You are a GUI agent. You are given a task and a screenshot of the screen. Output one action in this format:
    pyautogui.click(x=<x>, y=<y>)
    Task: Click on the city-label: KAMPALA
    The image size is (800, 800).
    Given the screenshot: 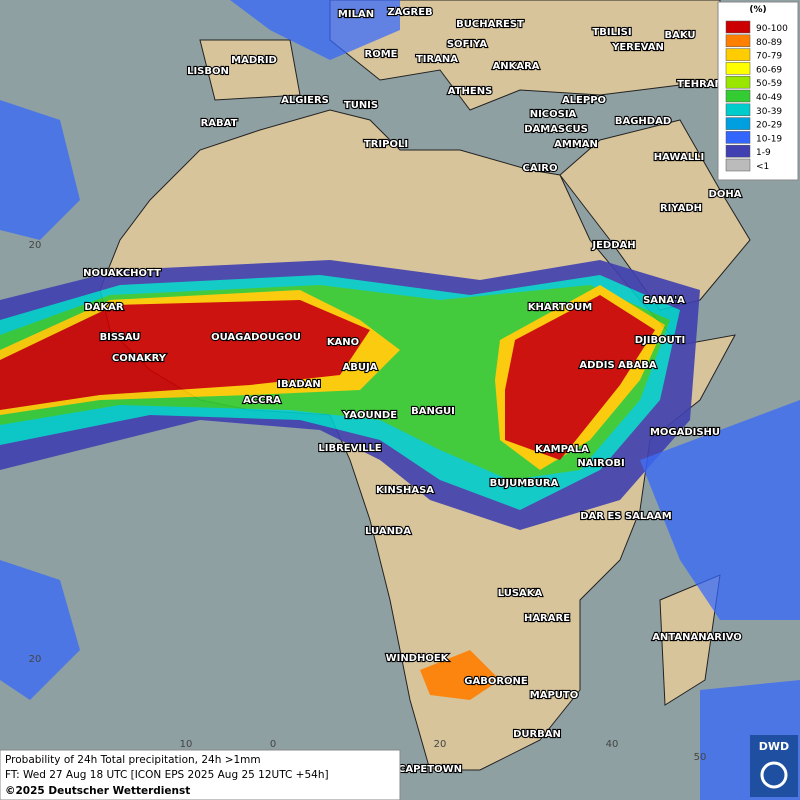 What is the action you would take?
    pyautogui.click(x=562, y=449)
    